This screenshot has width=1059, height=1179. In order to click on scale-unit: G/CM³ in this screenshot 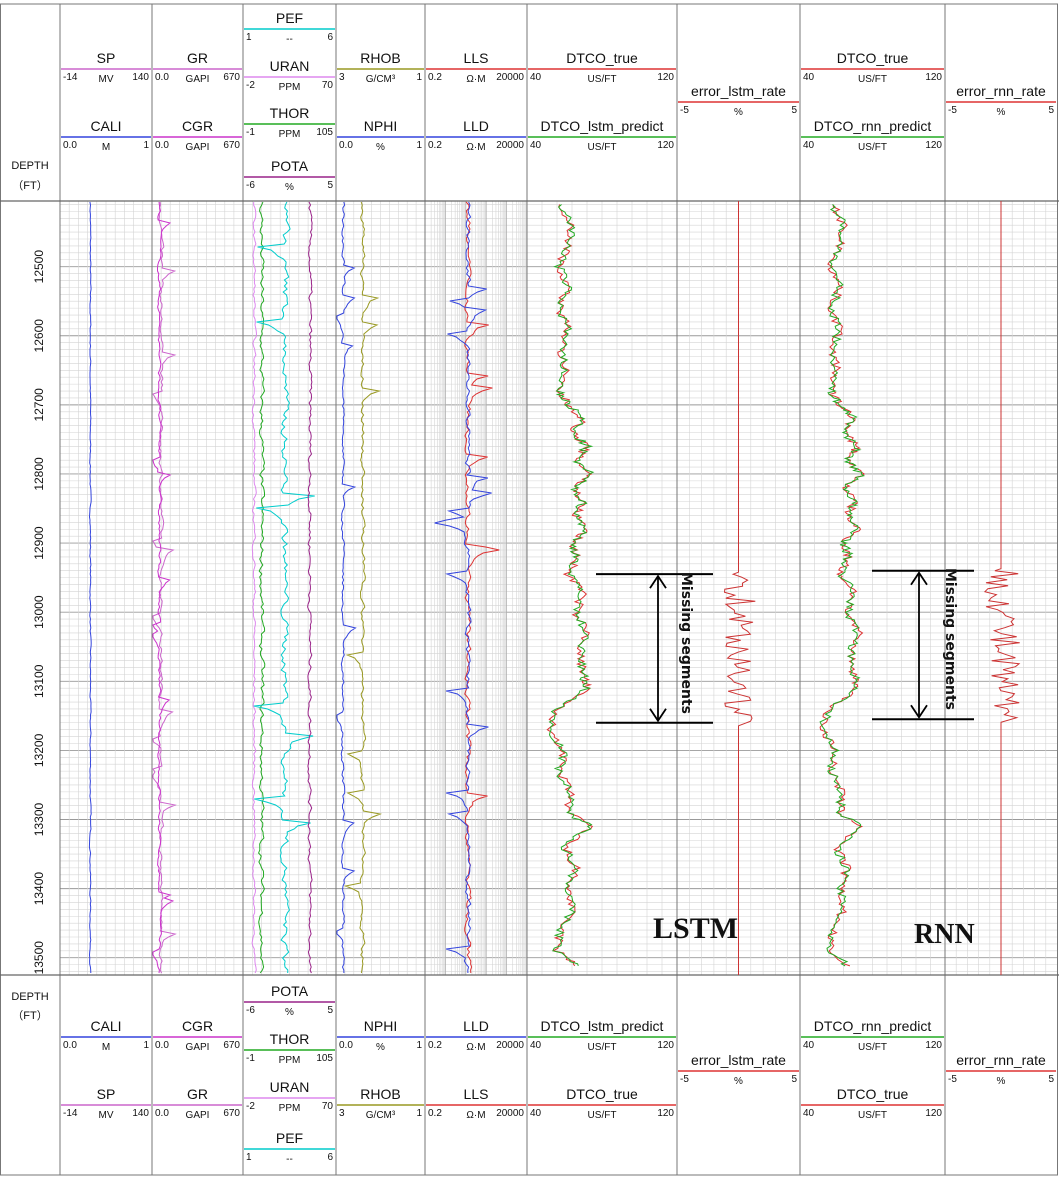, I will do `click(381, 79)`.